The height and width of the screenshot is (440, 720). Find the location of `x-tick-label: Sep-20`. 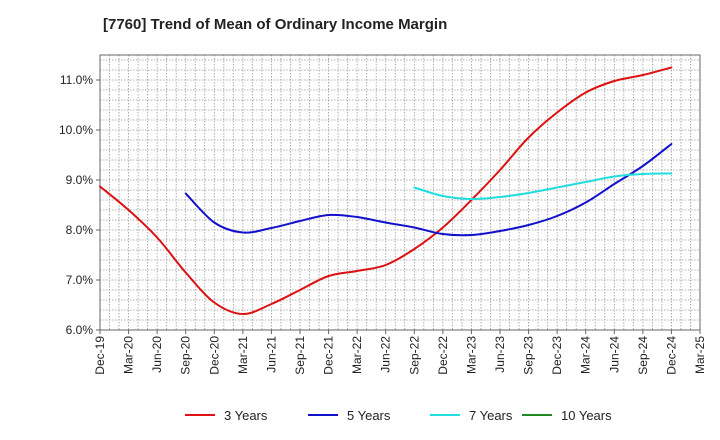

x-tick-label: Sep-20 is located at coordinates (186, 355).